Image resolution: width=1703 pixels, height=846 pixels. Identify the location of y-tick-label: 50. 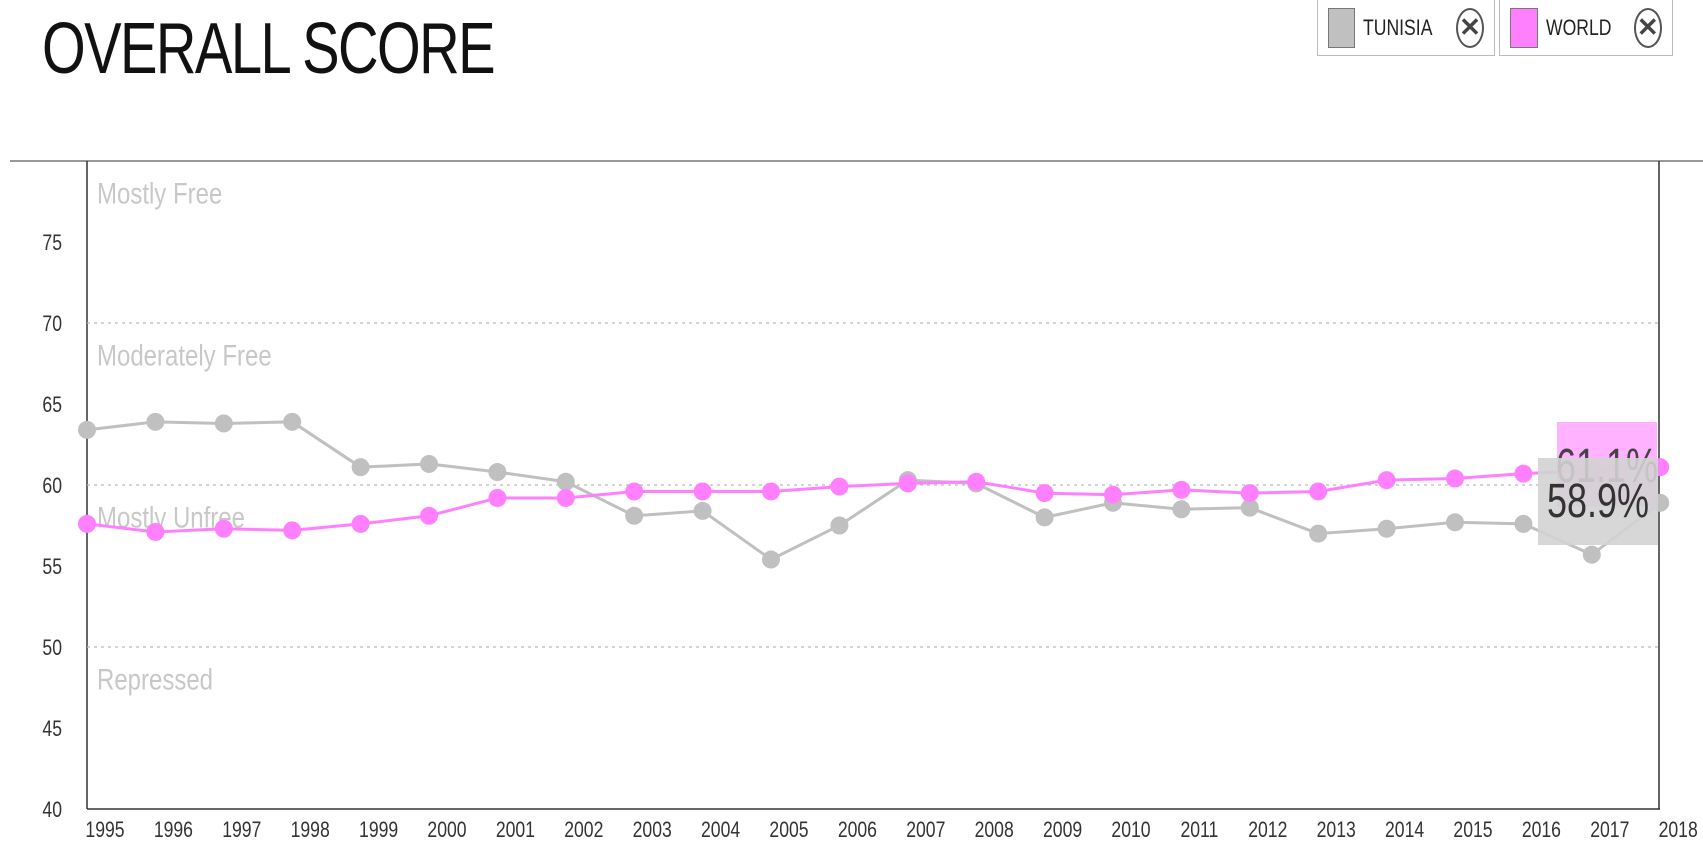
(52, 648).